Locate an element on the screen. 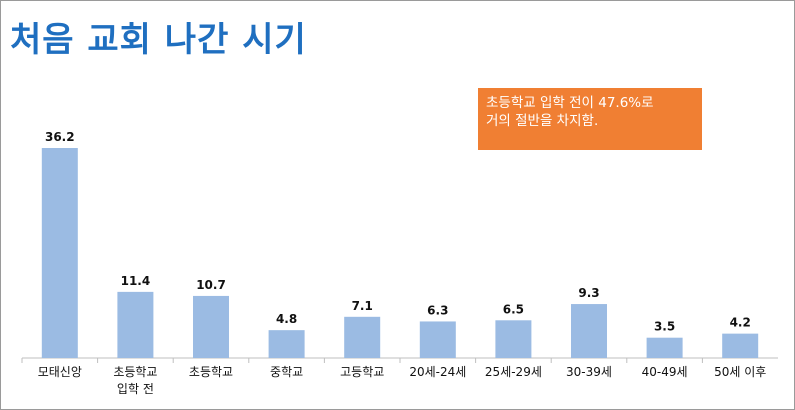 This screenshot has width=795, height=410. category-label: 고등학교 is located at coordinates (362, 372).